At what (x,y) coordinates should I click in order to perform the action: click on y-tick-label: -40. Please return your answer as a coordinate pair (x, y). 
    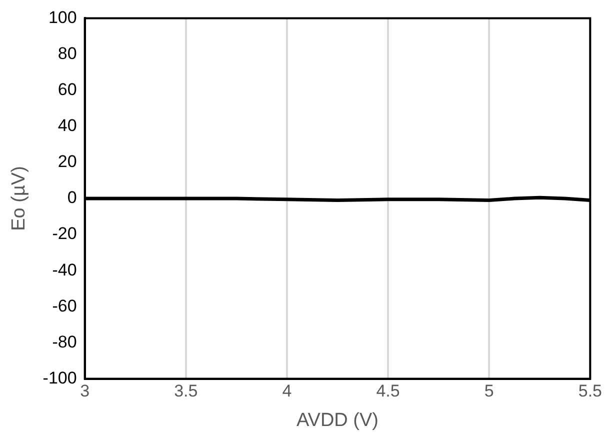
    Looking at the image, I should click on (64, 270).